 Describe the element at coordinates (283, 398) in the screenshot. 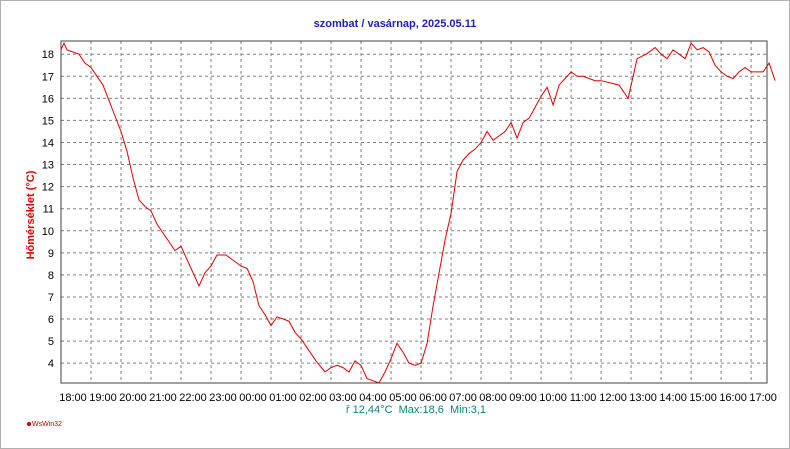

I see `x-tick-label: 01:00` at that location.